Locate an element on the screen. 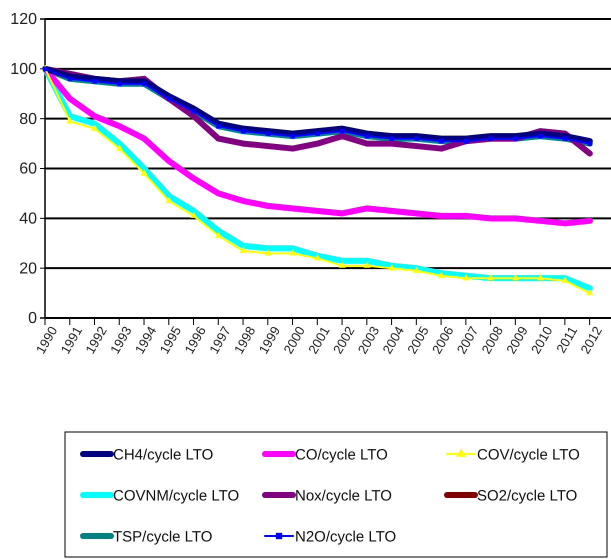 The image size is (611, 559). legend-label: SO2/cycle LTO is located at coordinates (527, 495).